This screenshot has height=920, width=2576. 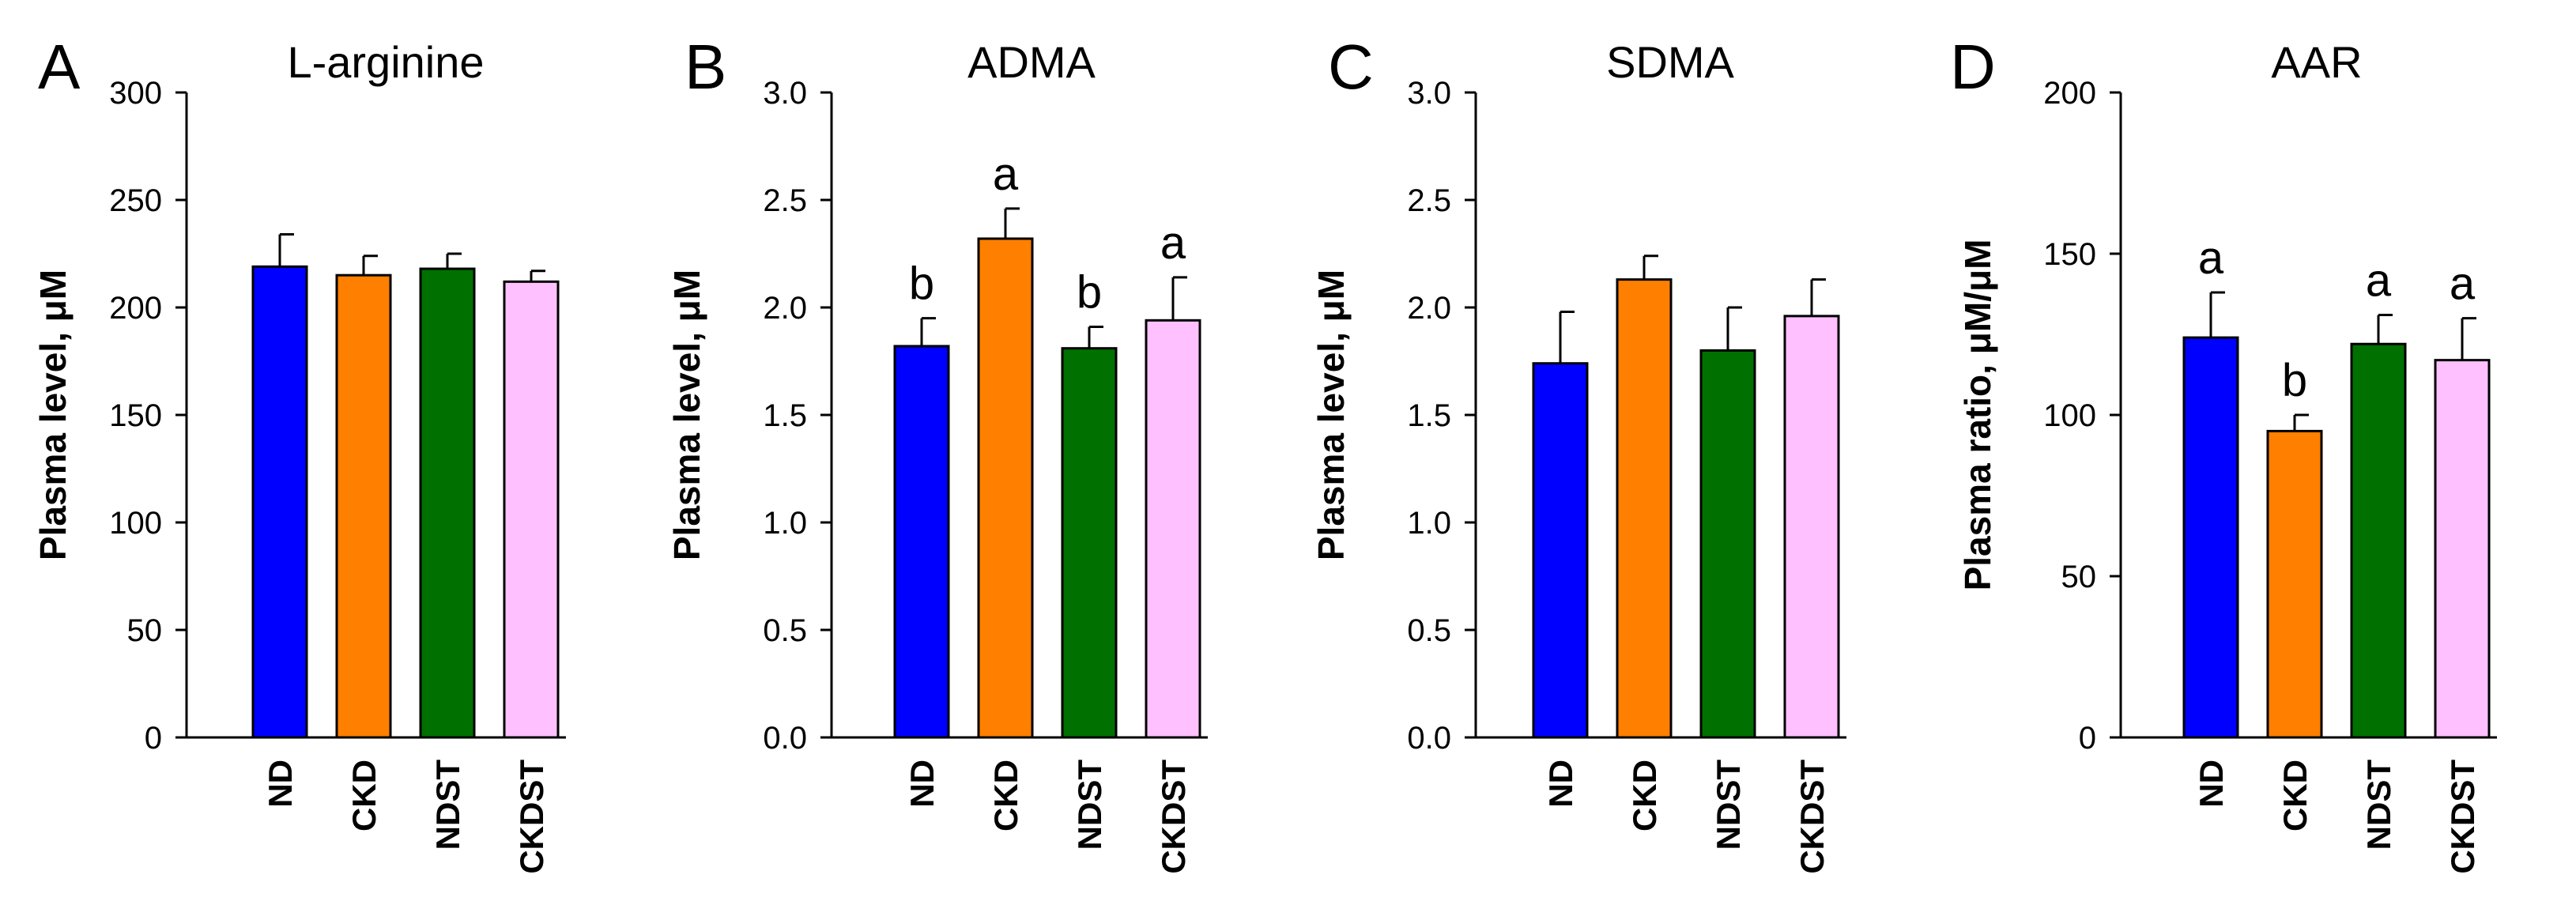 I want to click on y-axis-label: Plasma ratio, μM/μM, so click(x=1978, y=415).